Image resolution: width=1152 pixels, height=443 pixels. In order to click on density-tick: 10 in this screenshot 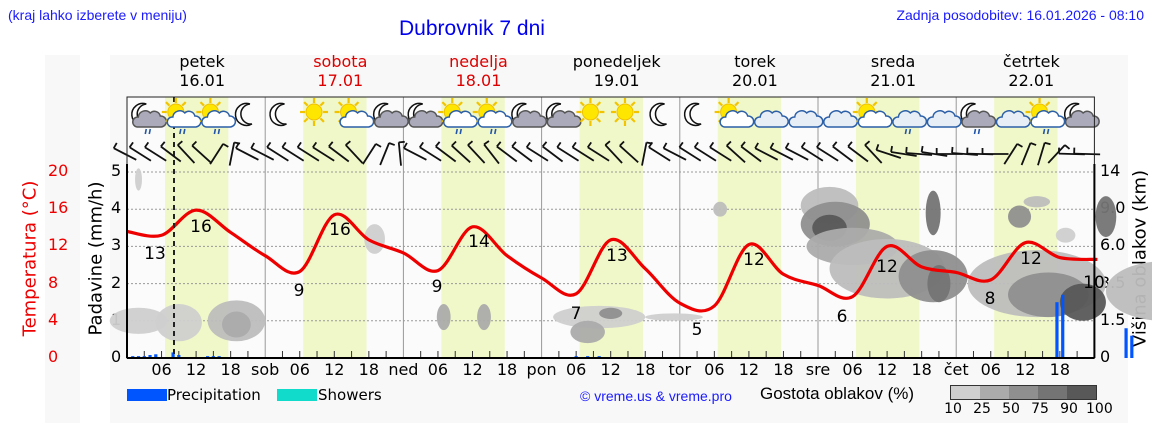, I will do `click(953, 409)`.